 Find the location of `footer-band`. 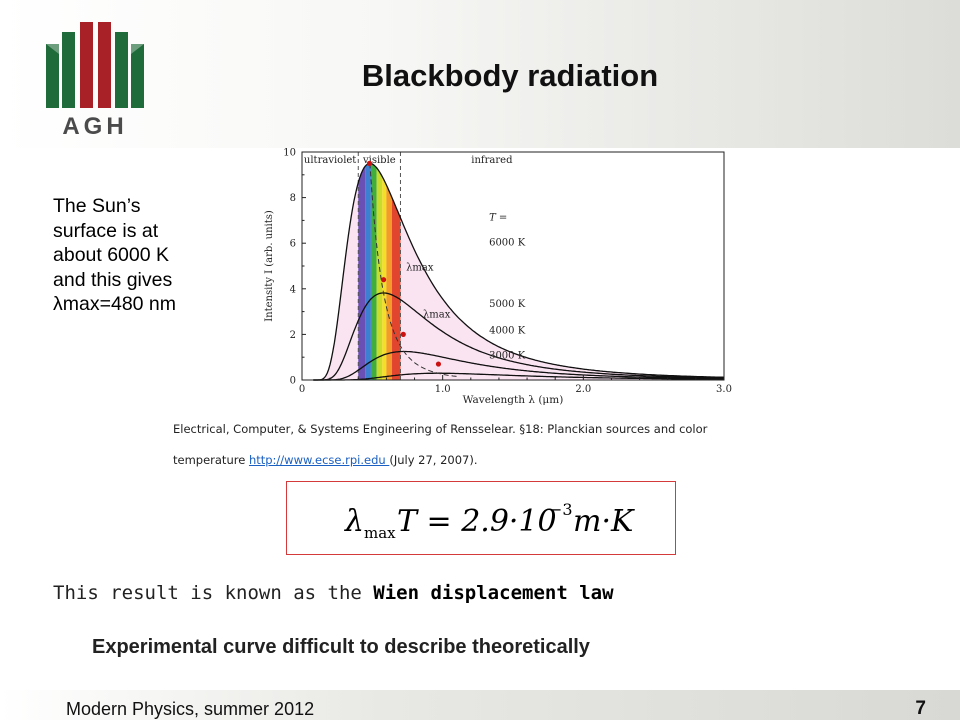

footer-band is located at coordinates (480, 705).